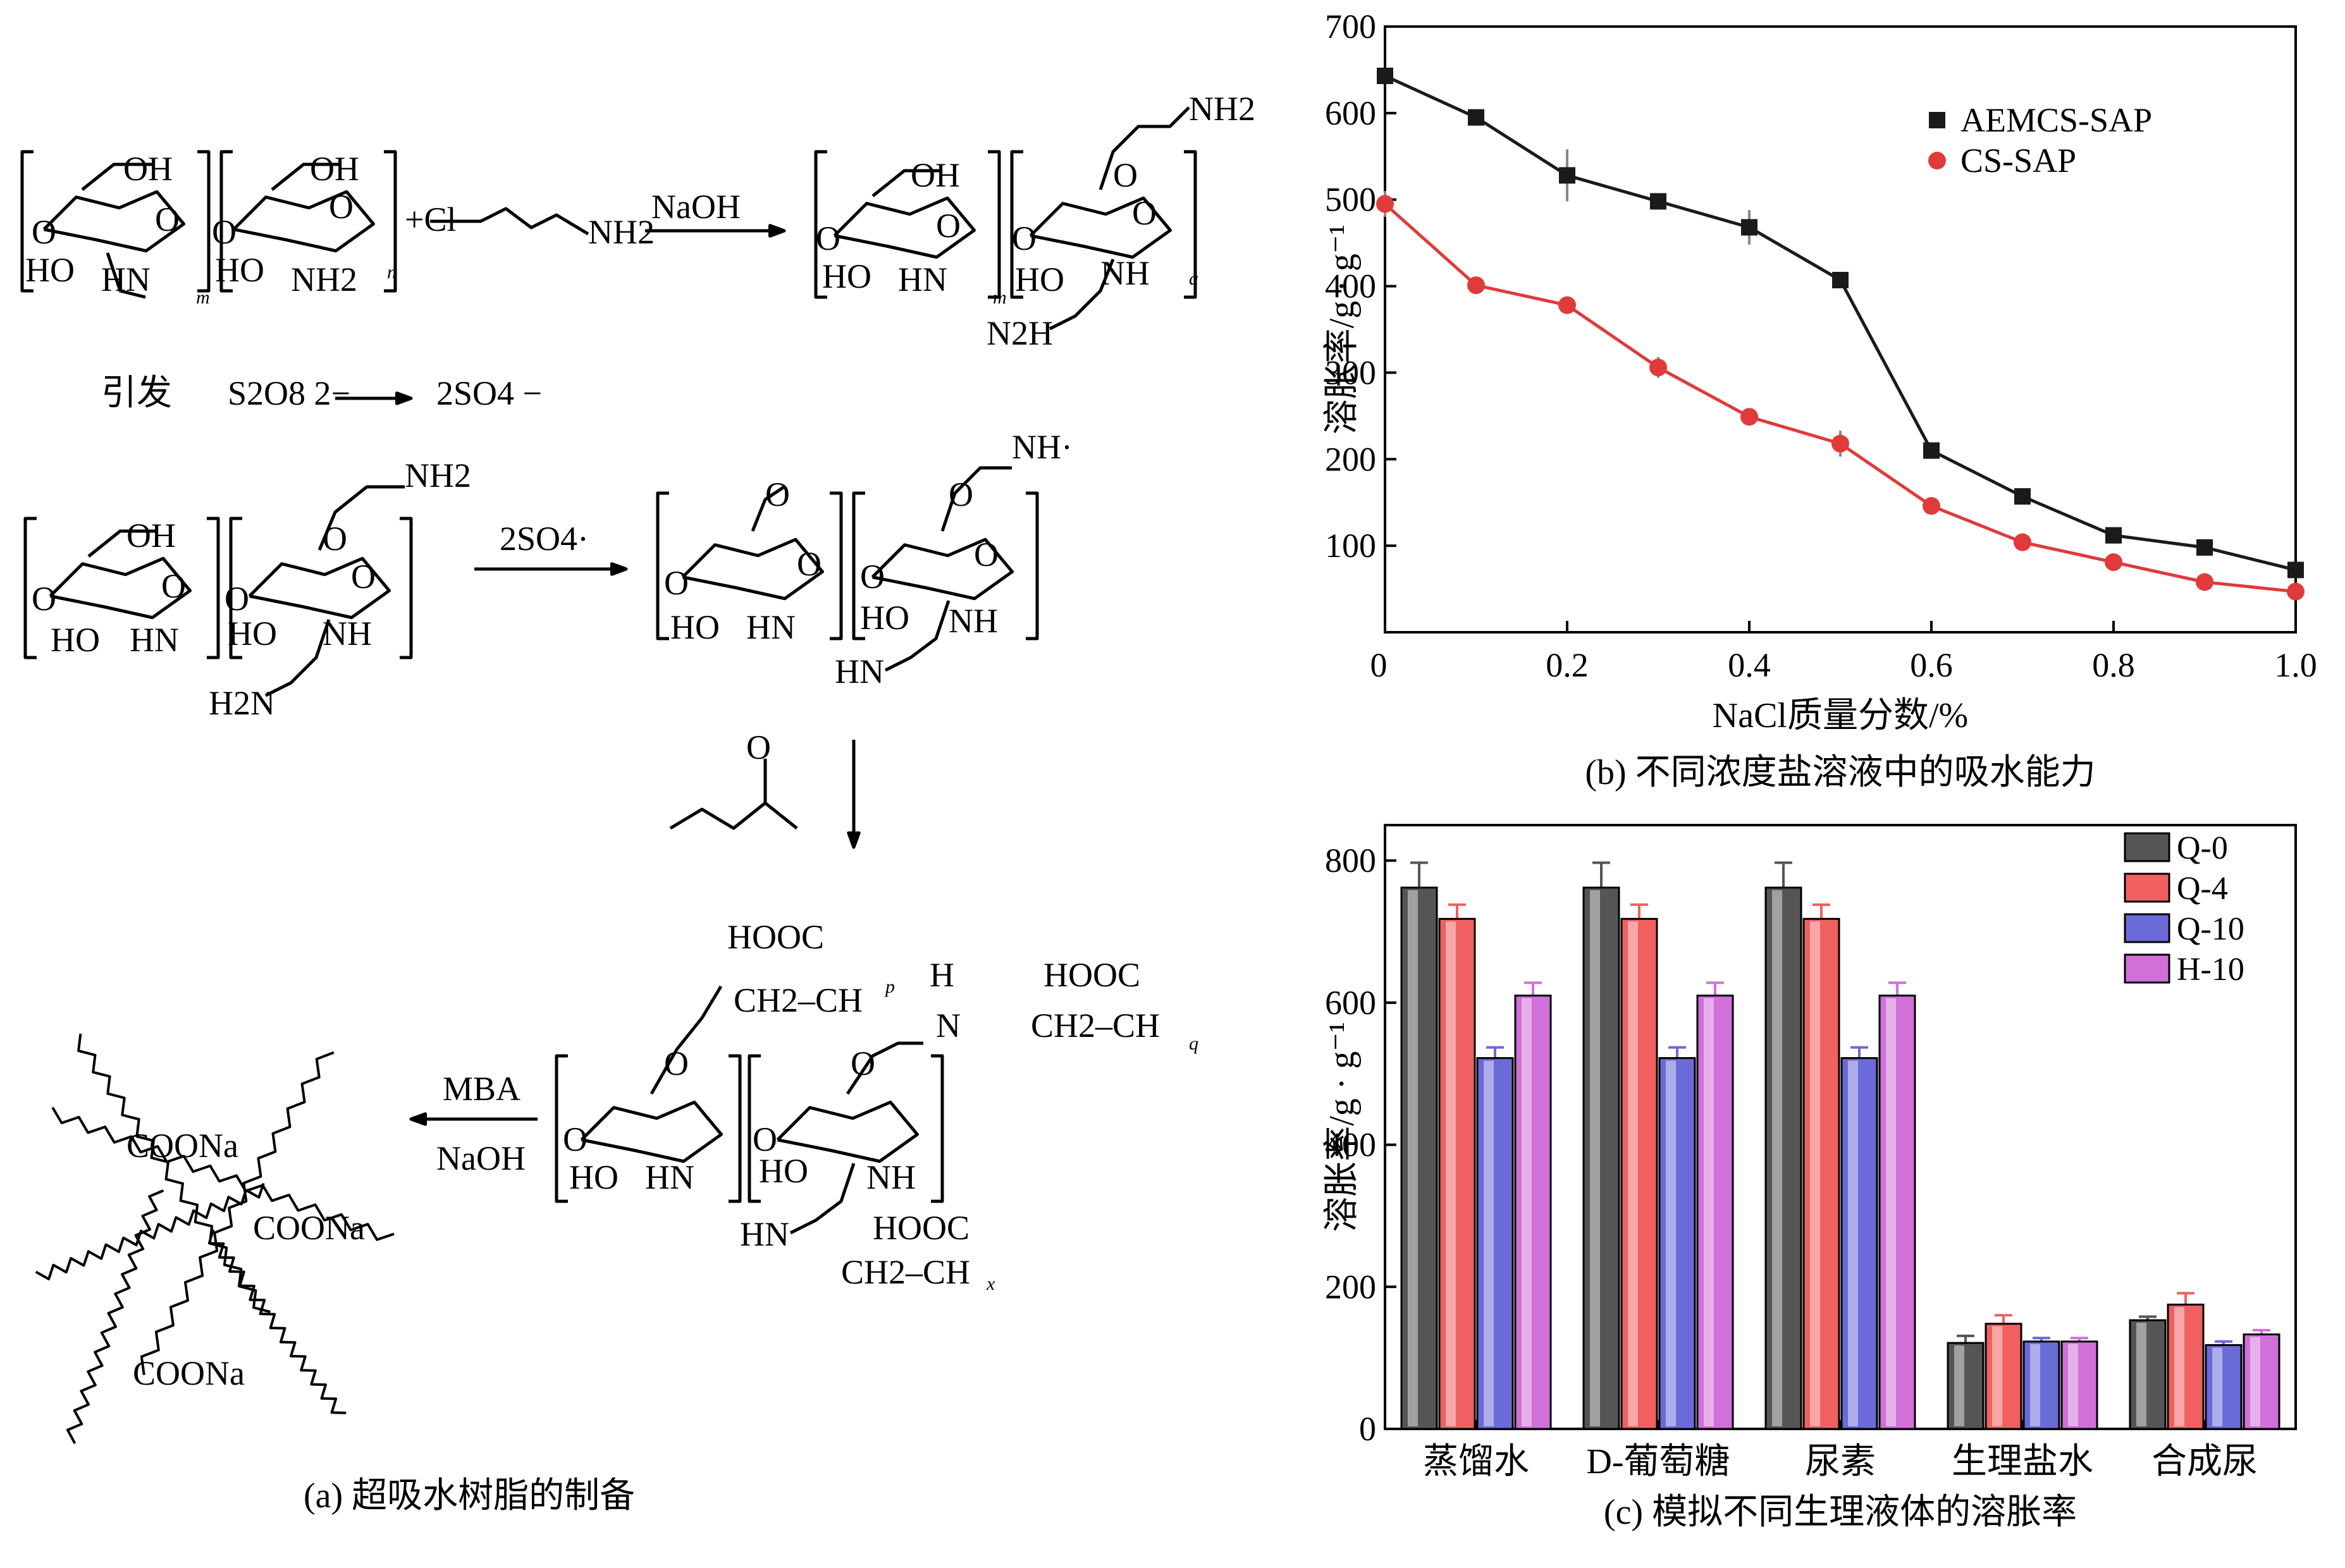 This screenshot has width=2345, height=1568. I want to click on label-hooc: HOOC, so click(776, 937).